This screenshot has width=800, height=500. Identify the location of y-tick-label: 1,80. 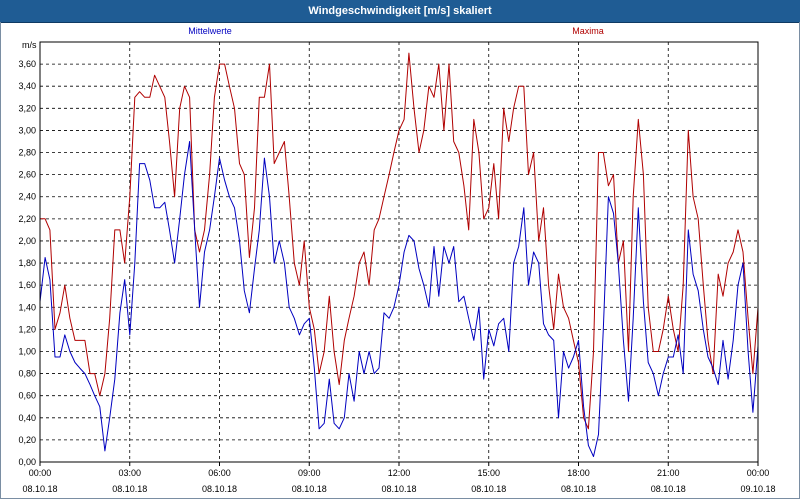
(27, 263).